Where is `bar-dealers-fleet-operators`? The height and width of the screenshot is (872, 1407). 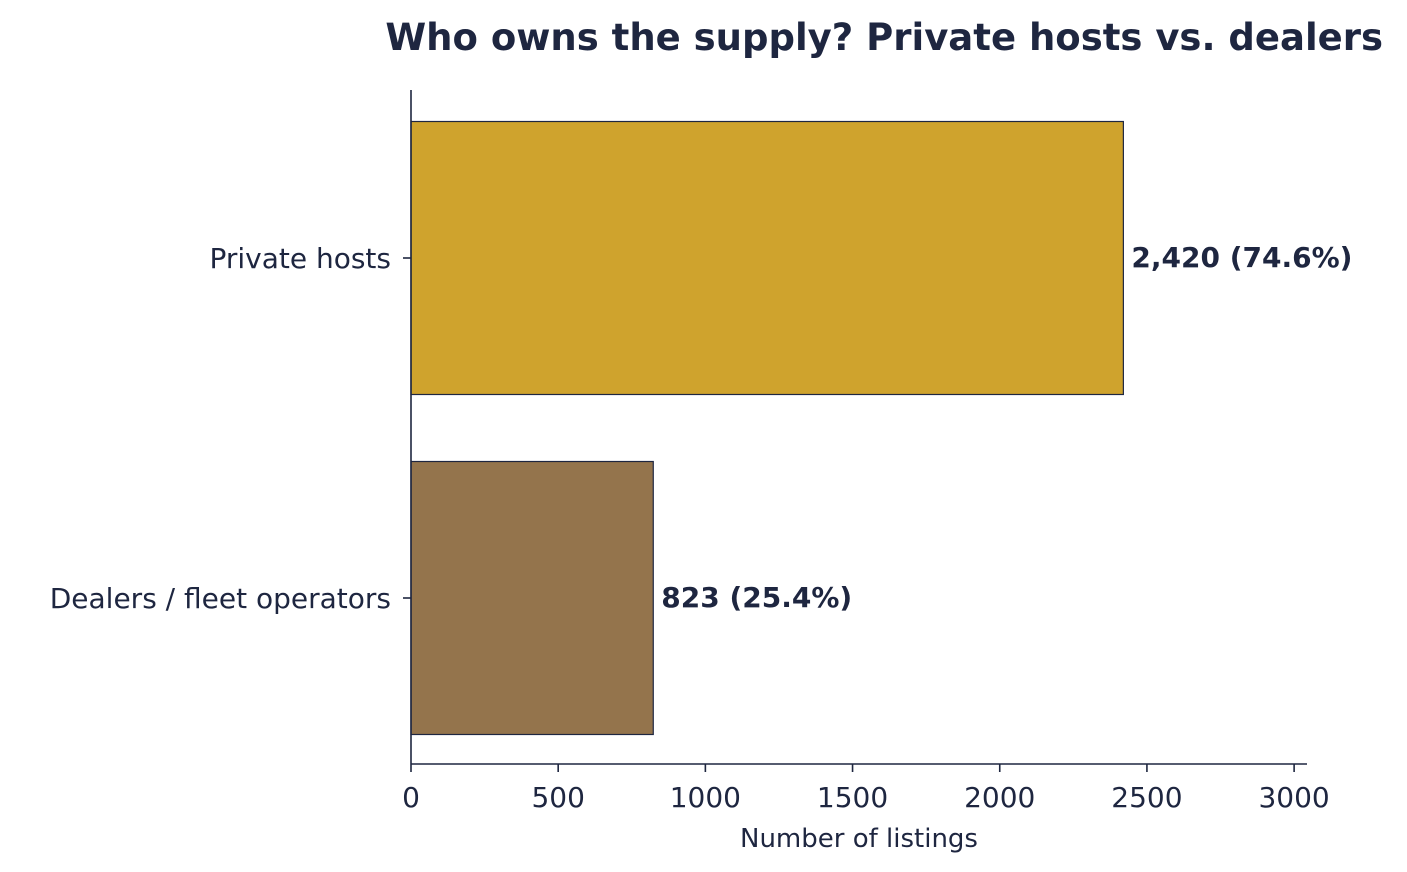 bar-dealers-fleet-operators is located at coordinates (532, 598).